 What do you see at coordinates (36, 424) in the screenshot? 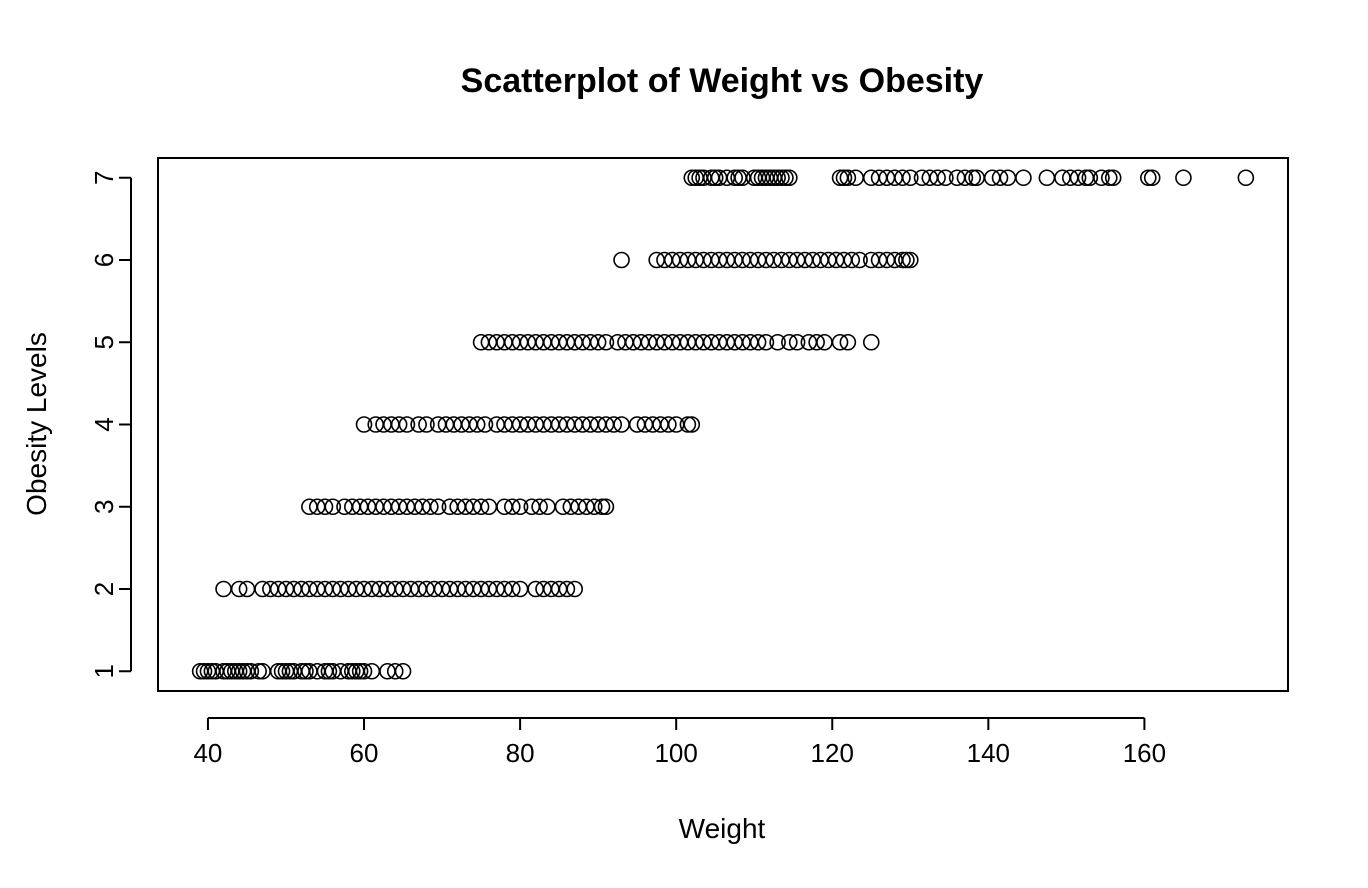
I see `y-axis-title: Obesity Levels` at bounding box center [36, 424].